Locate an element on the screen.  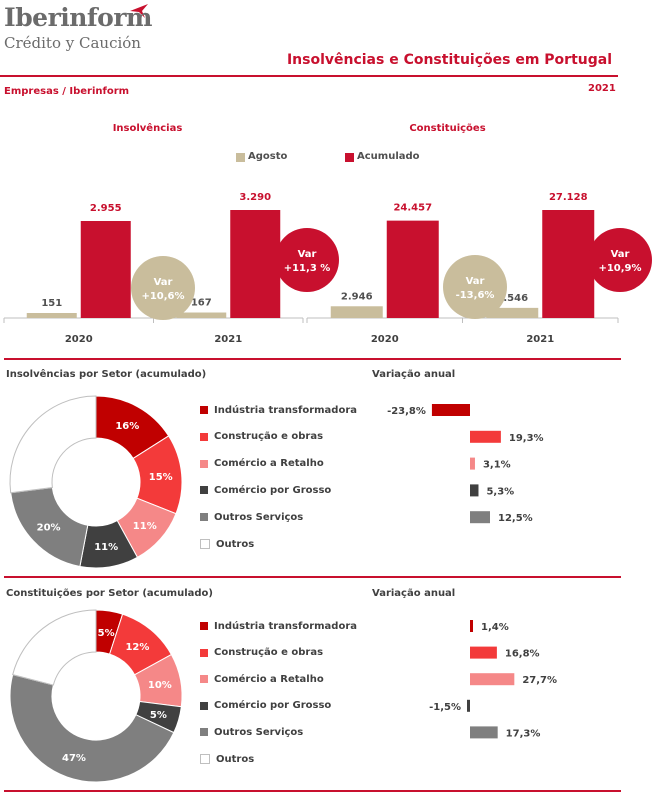
var-bar-label-3: 5,3% is located at coordinates (500, 491).